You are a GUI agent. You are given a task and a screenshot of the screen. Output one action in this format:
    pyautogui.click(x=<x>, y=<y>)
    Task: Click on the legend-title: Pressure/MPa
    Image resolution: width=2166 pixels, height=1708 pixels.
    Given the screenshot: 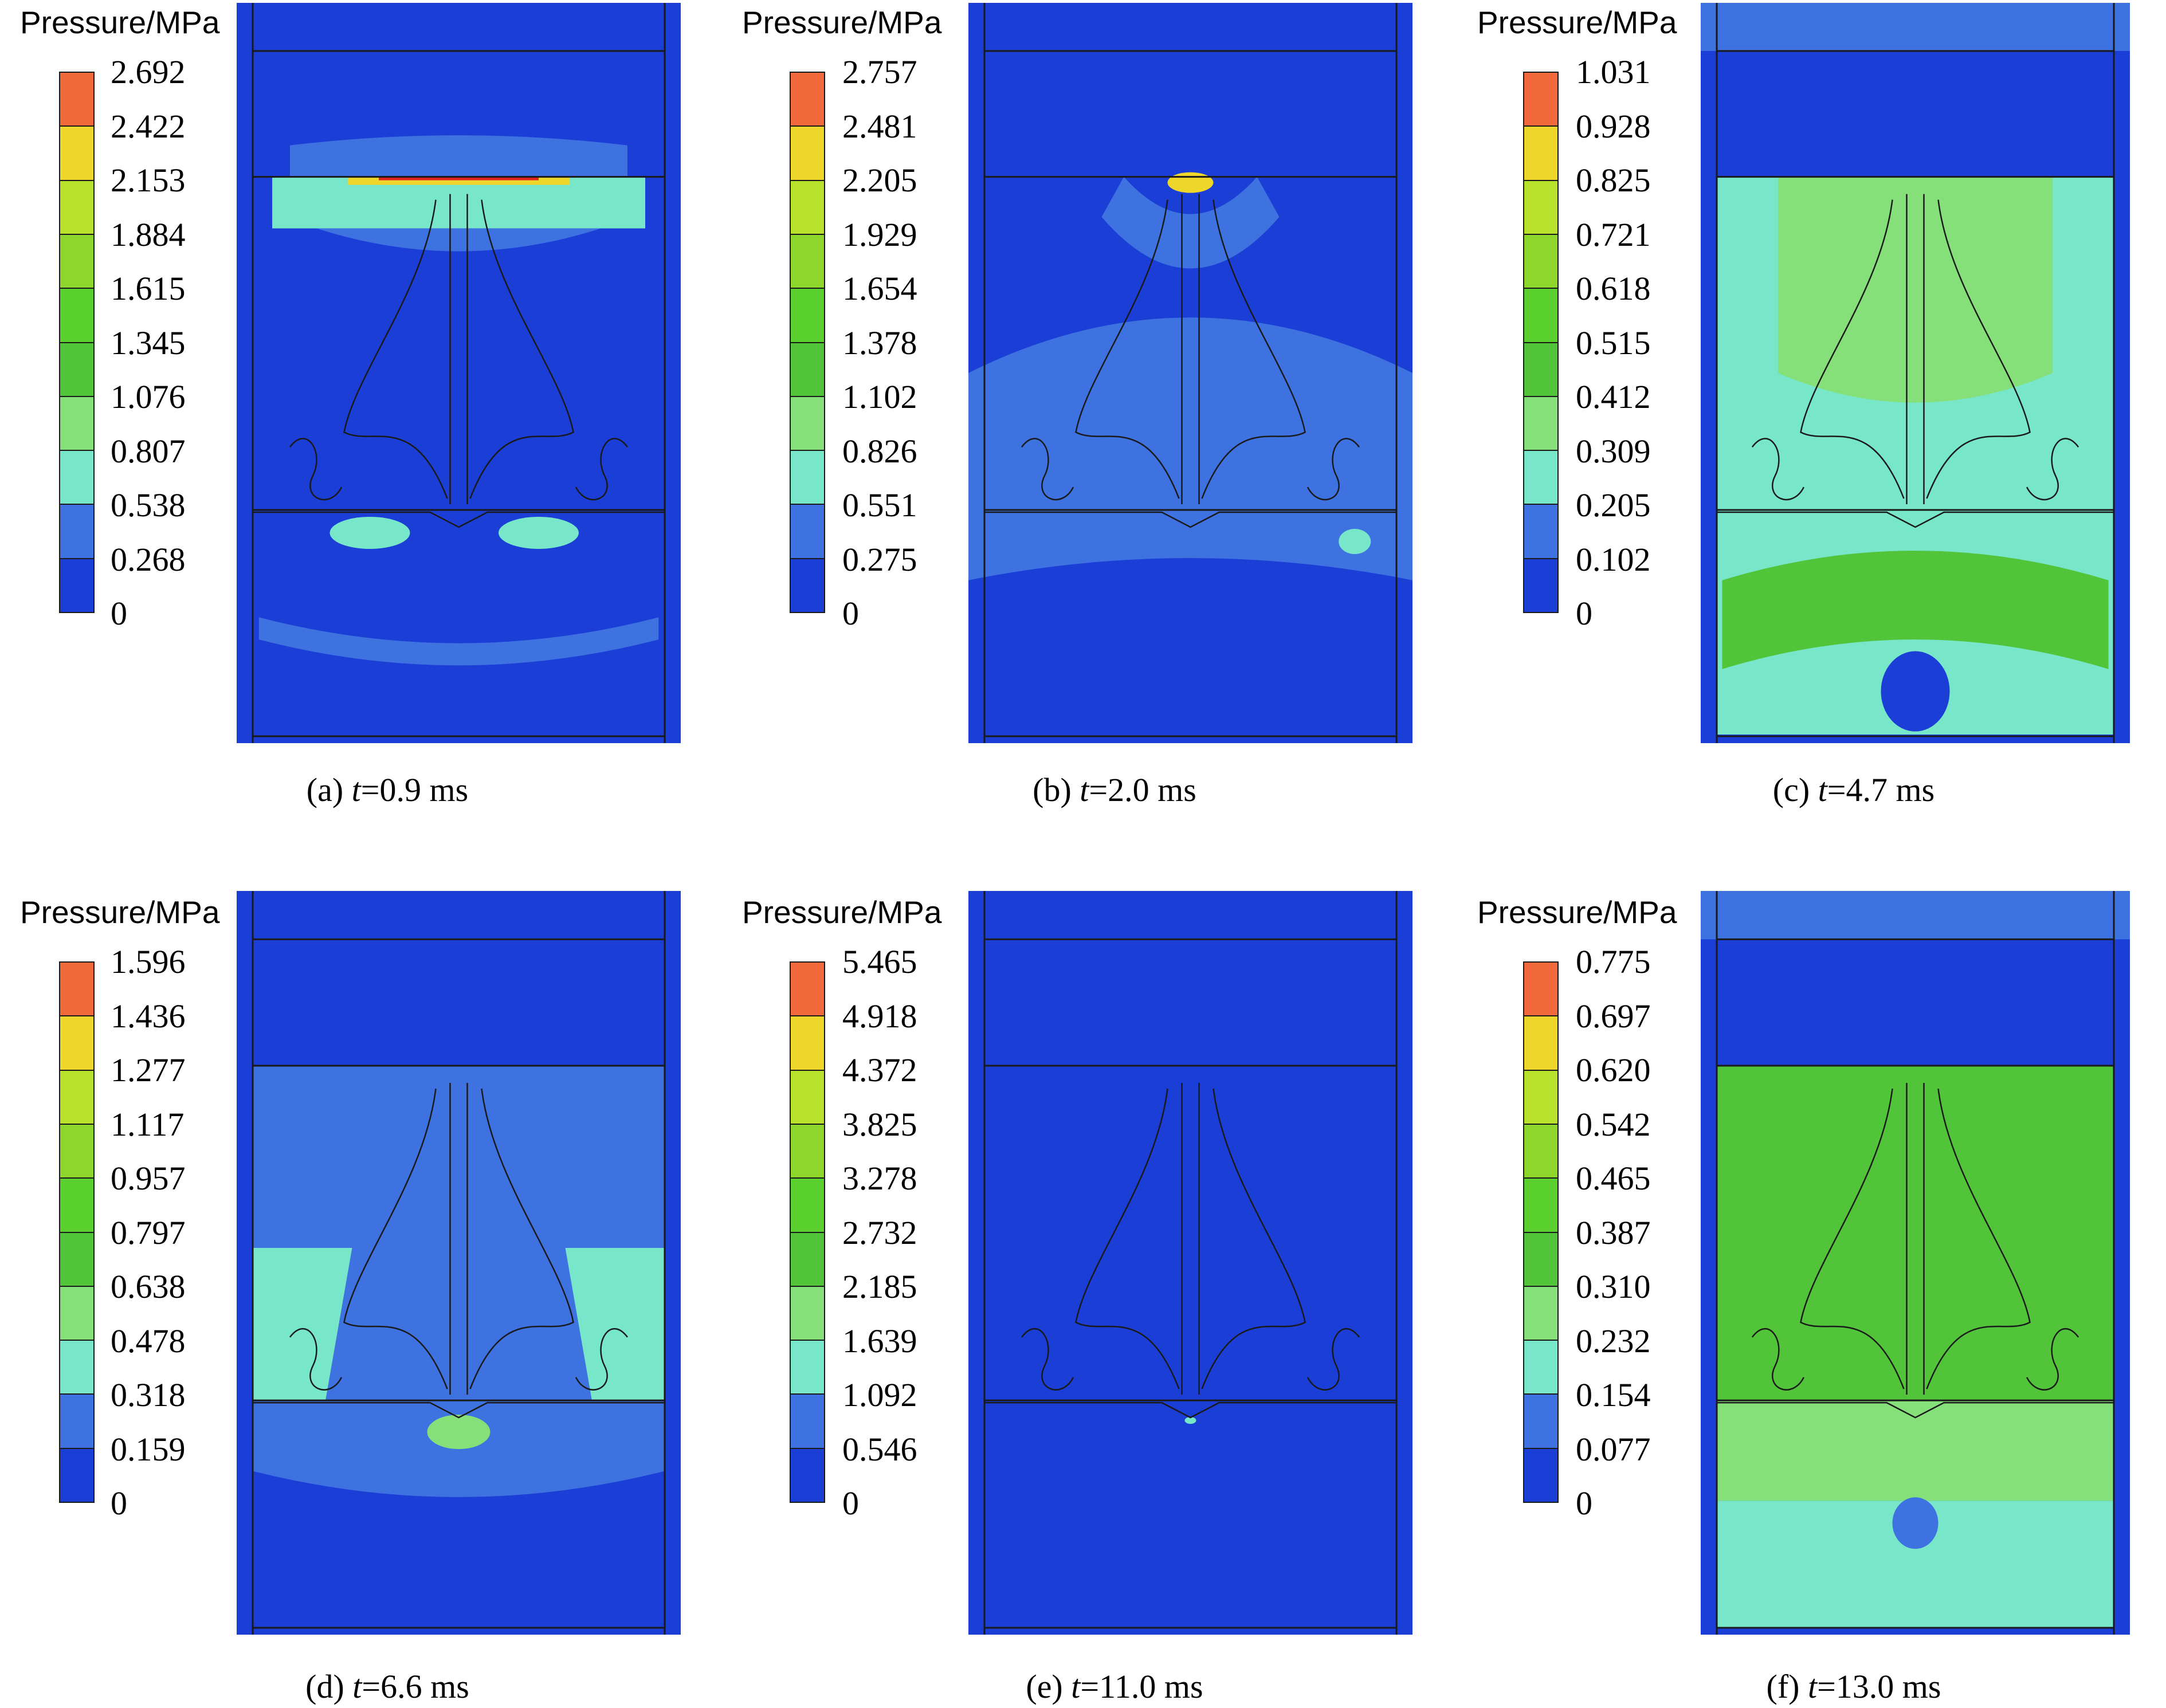 What is the action you would take?
    pyautogui.click(x=120, y=912)
    